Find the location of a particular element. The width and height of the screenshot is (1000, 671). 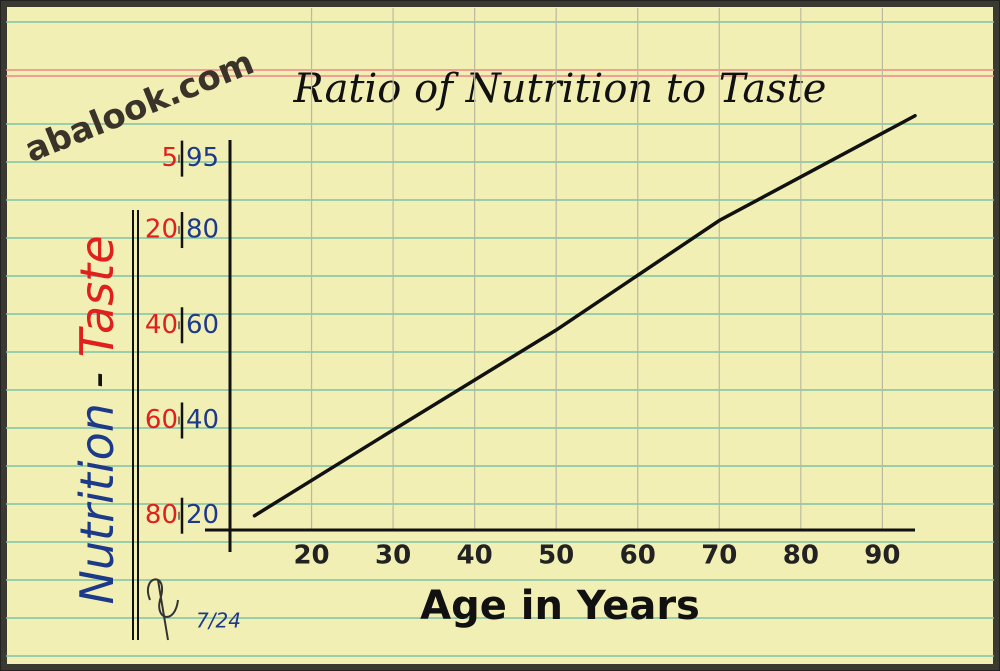

chart-title: Ratio of Nutrition to Taste is located at coordinates (560, 89).